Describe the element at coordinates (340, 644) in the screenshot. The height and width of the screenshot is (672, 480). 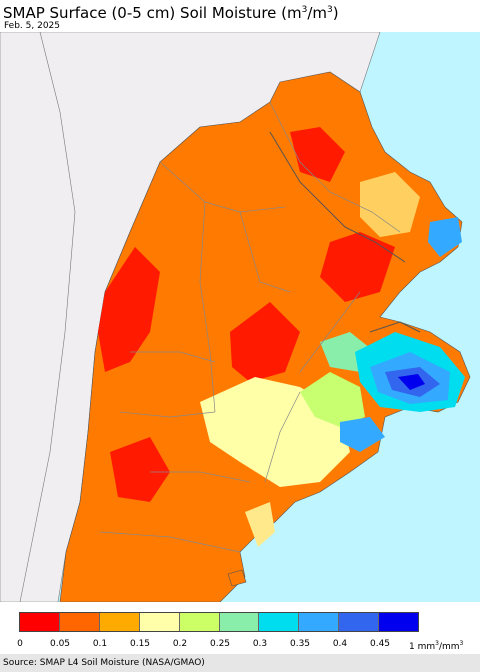
I see `legend-label: 0.4` at that location.